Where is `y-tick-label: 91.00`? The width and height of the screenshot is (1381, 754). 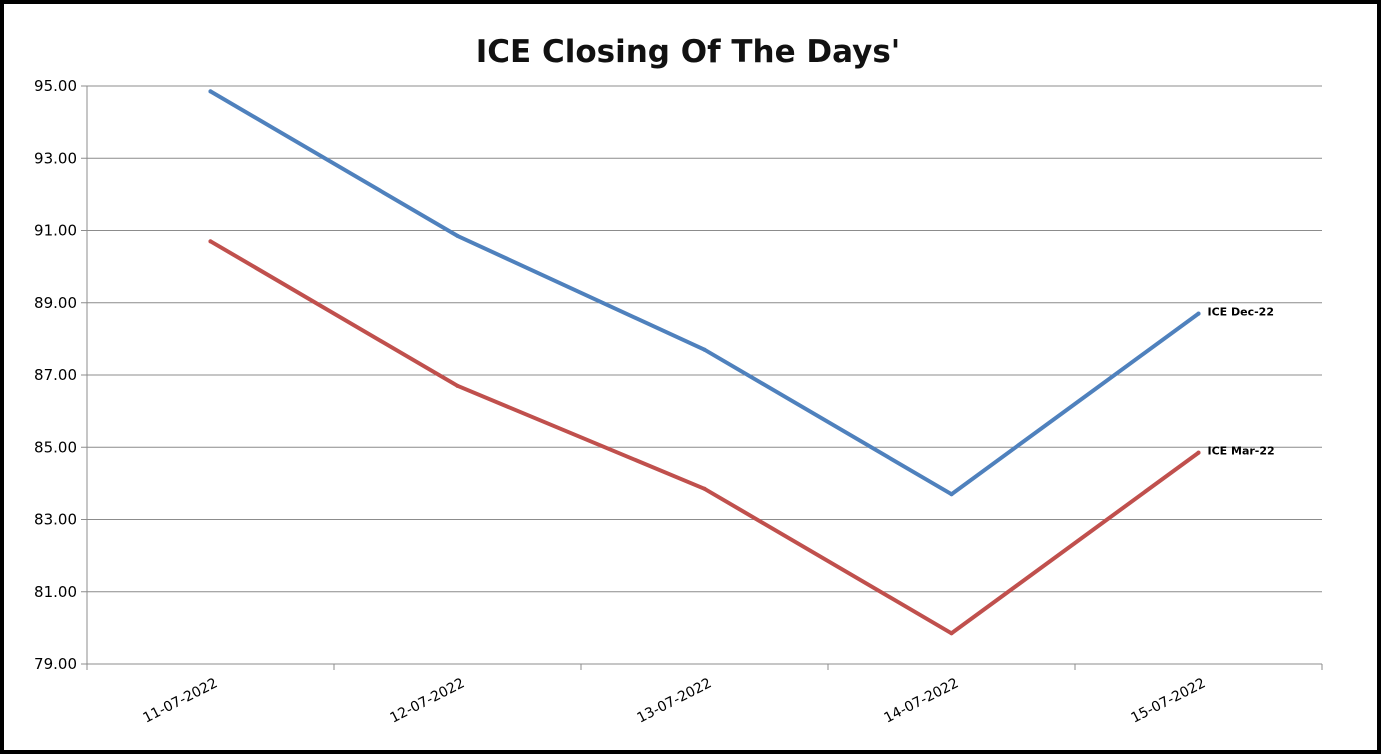
y-tick-label: 91.00 is located at coordinates (55, 231).